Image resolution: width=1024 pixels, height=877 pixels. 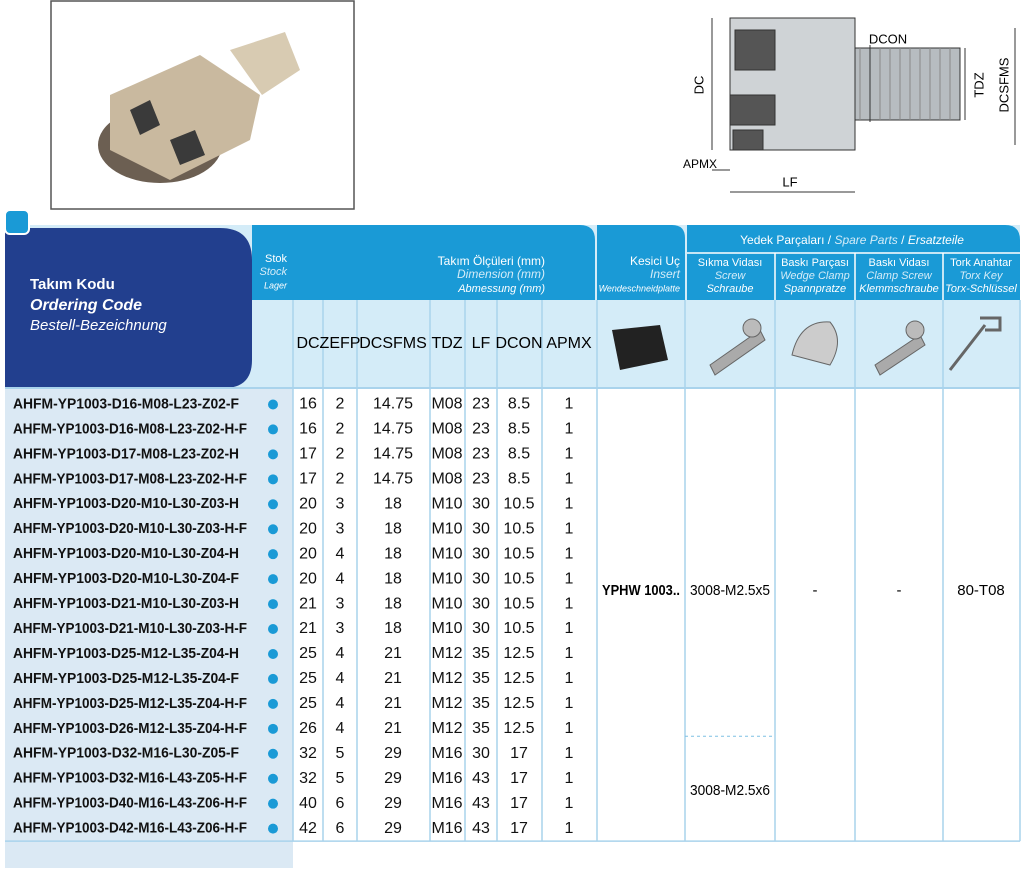 What do you see at coordinates (936, 240) in the screenshot?
I see `spare-parts-label: Ersatzteile` at bounding box center [936, 240].